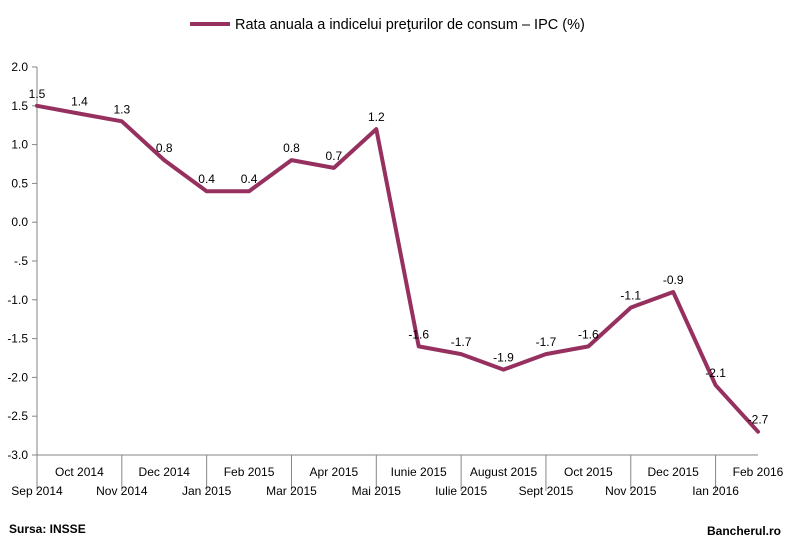  What do you see at coordinates (546, 491) in the screenshot?
I see `x-tick-label: Sept 2015` at bounding box center [546, 491].